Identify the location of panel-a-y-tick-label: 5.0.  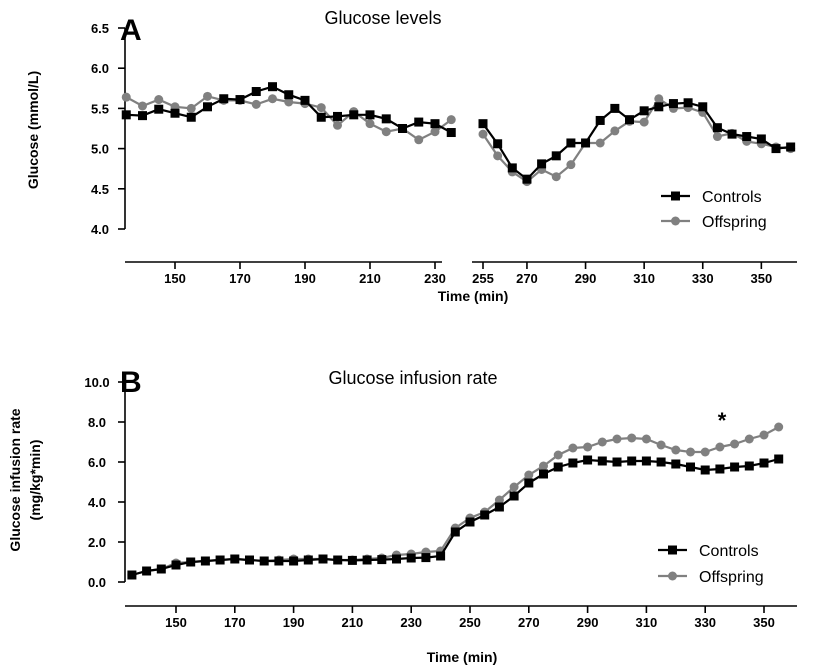
(100, 149).